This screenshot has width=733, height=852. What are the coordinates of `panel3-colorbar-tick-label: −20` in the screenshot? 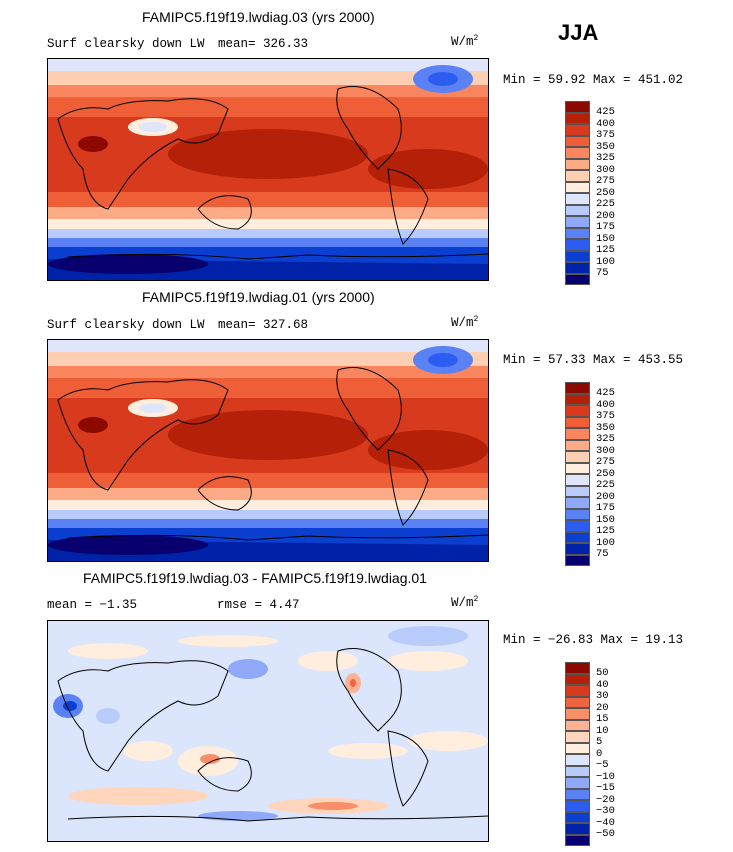 It's located at (605, 799).